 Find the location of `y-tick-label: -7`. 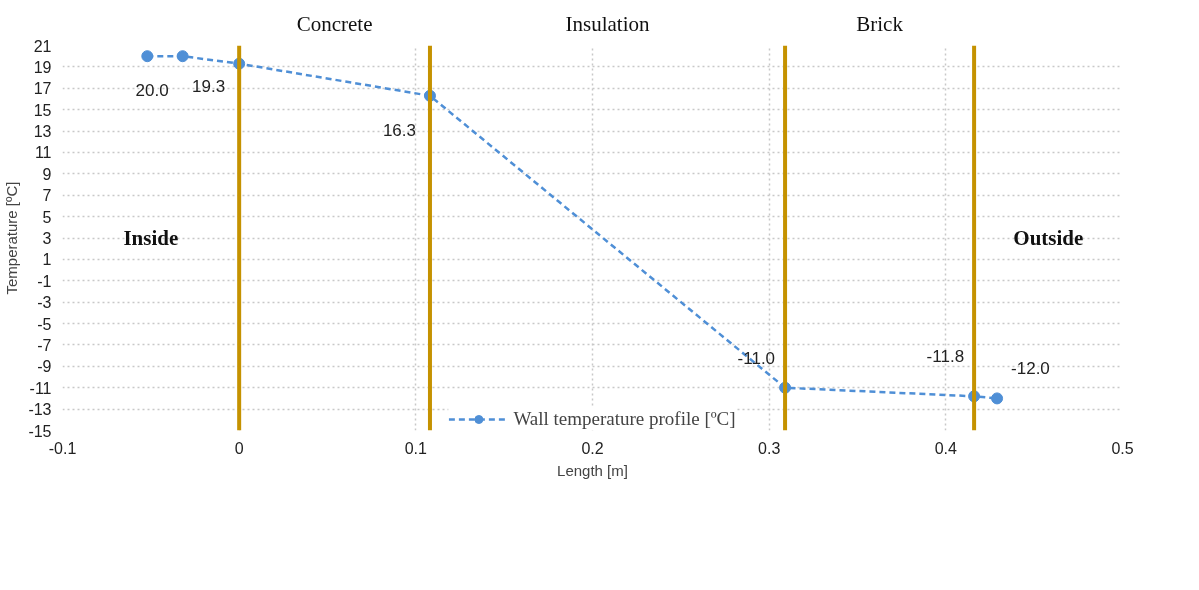

y-tick-label: -7 is located at coordinates (44, 345).